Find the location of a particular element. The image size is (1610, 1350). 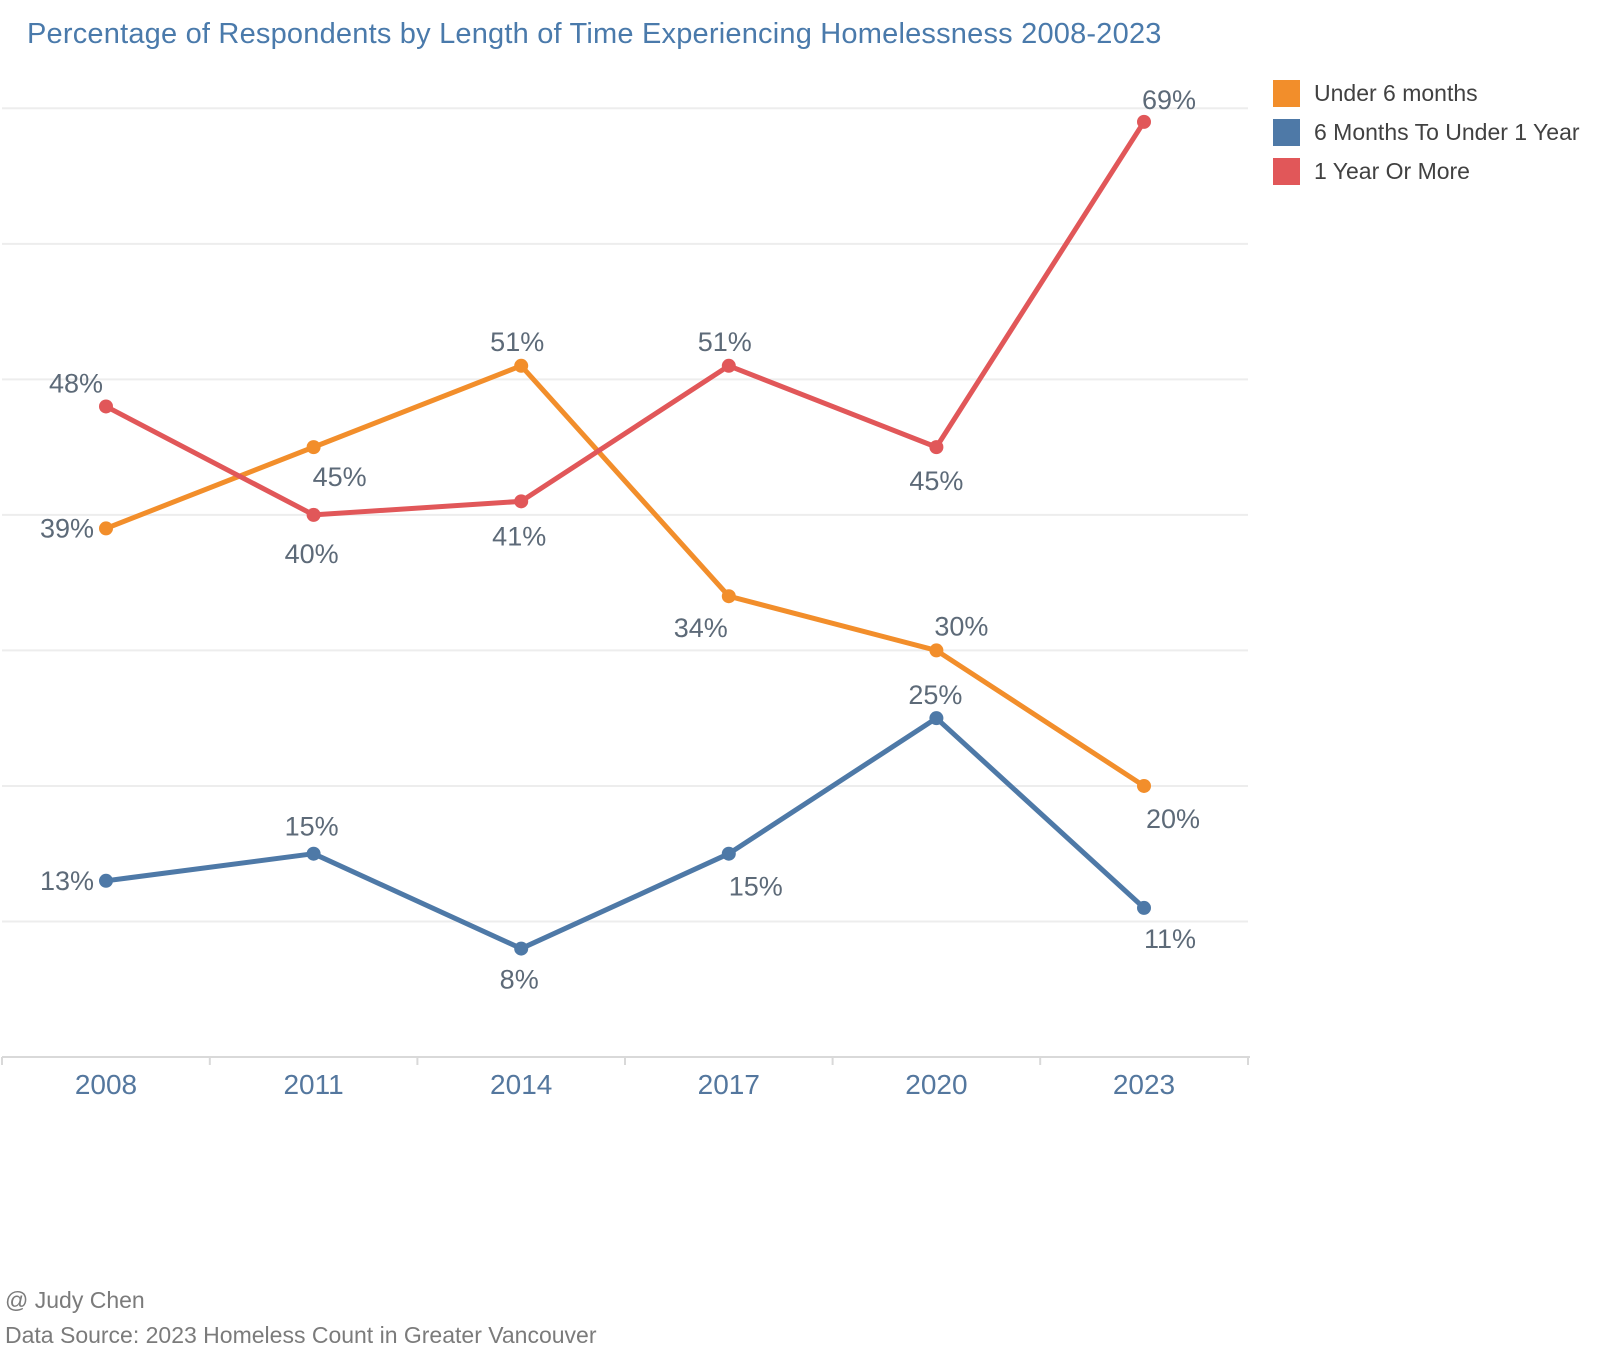

data-point-label-6-months-to-under-1-year: 11% is located at coordinates (1170, 939).